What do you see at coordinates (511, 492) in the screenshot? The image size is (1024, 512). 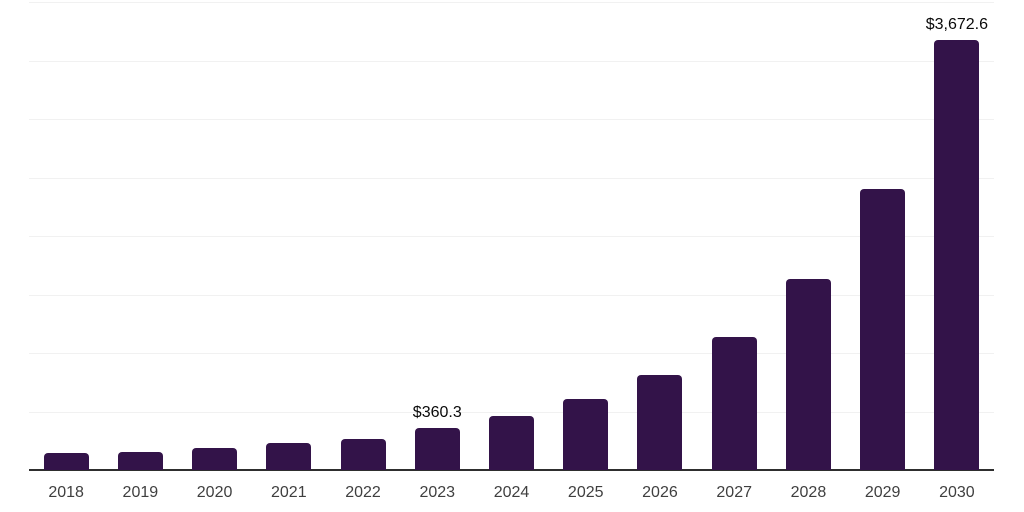 I see `x-tick-label-2024: 2024` at bounding box center [511, 492].